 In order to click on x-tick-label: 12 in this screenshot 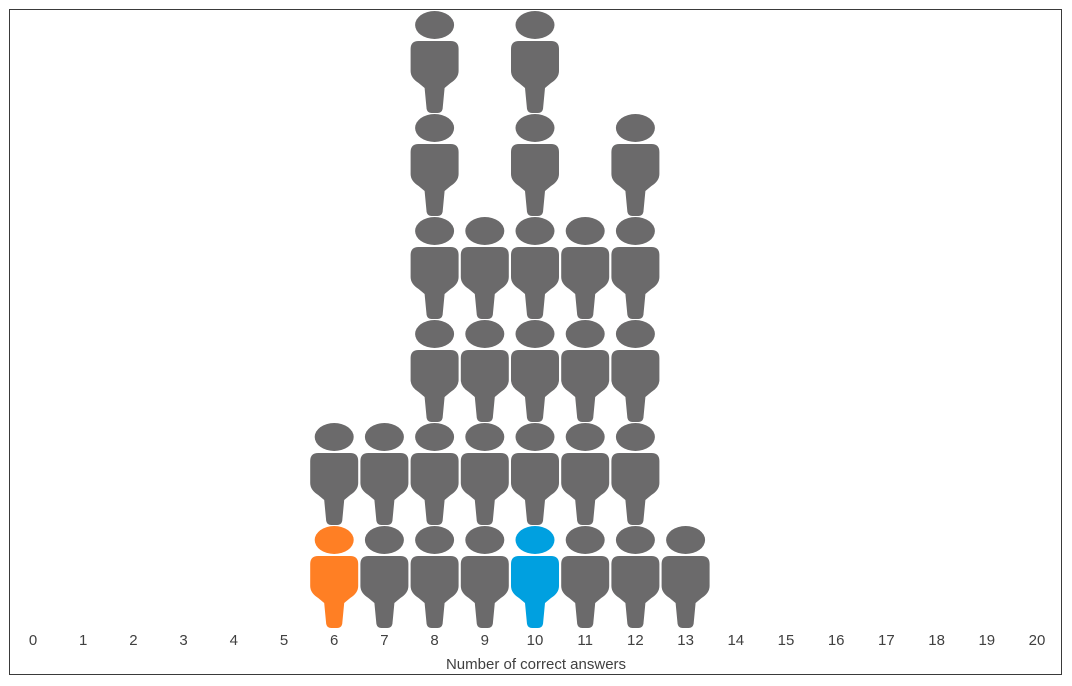, I will do `click(635, 640)`.